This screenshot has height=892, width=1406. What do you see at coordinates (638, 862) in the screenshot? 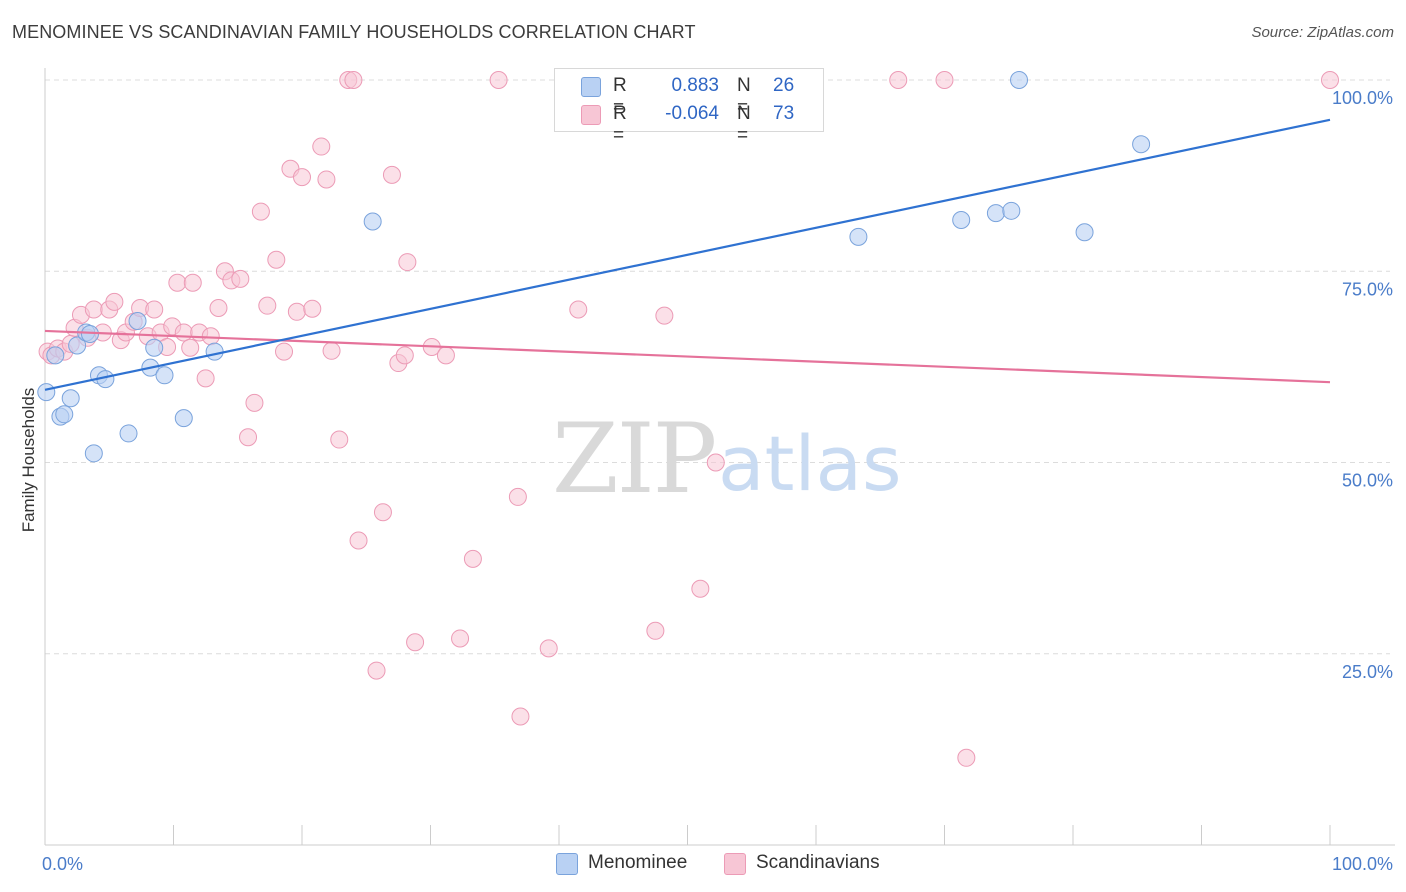
I see `bottom-legend-menominee-label: Menominee` at bounding box center [638, 862].